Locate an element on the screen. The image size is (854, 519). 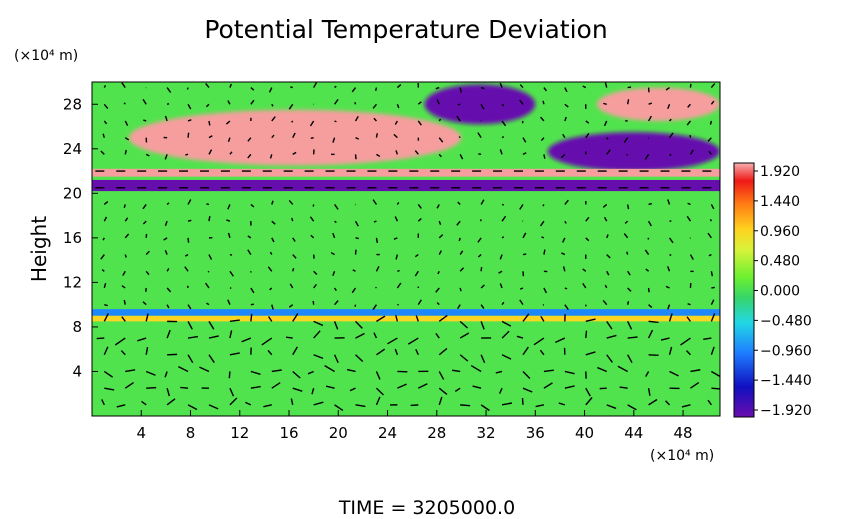
colorbar-tick-label: −1.440 is located at coordinates (786, 381).